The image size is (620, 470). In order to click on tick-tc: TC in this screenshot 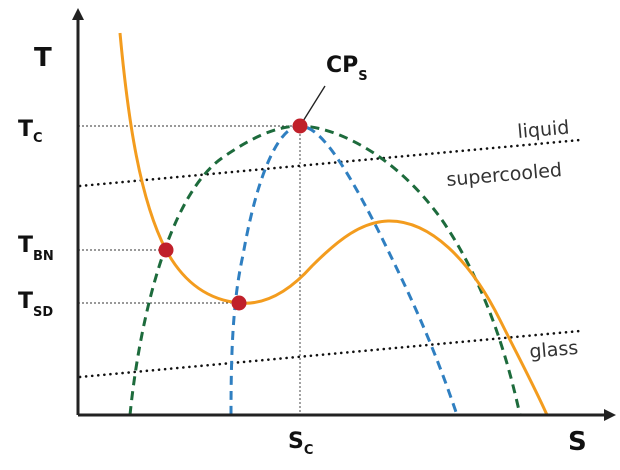, I will do `click(30, 131)`.